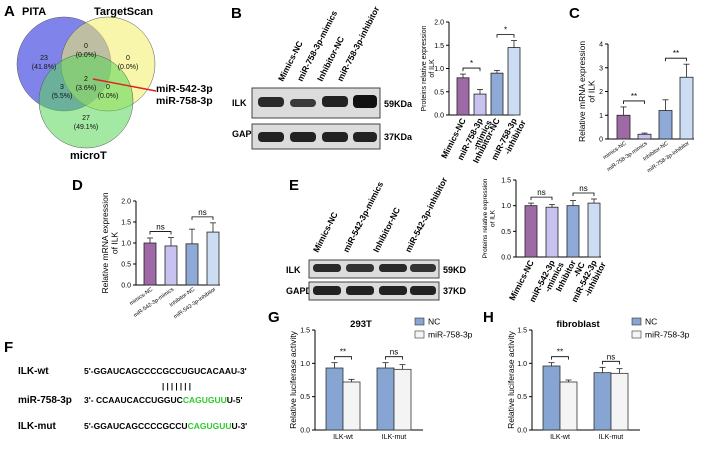 This screenshot has height=459, width=709. What do you see at coordinates (239, 103) in the screenshot?
I see `blot-b-label-ilk: ILK` at bounding box center [239, 103].